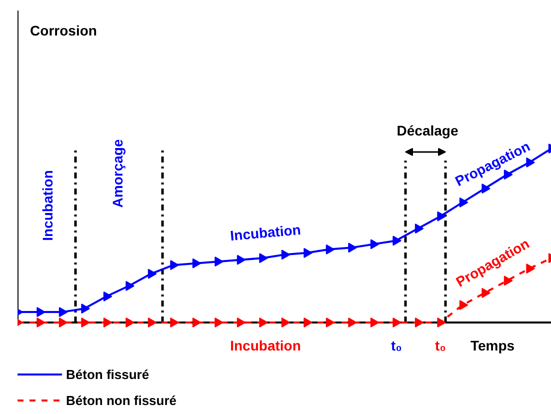 This screenshot has width=551, height=414. Describe the element at coordinates (121, 400) in the screenshot. I see `legend-label: Béton non fissuré` at that location.